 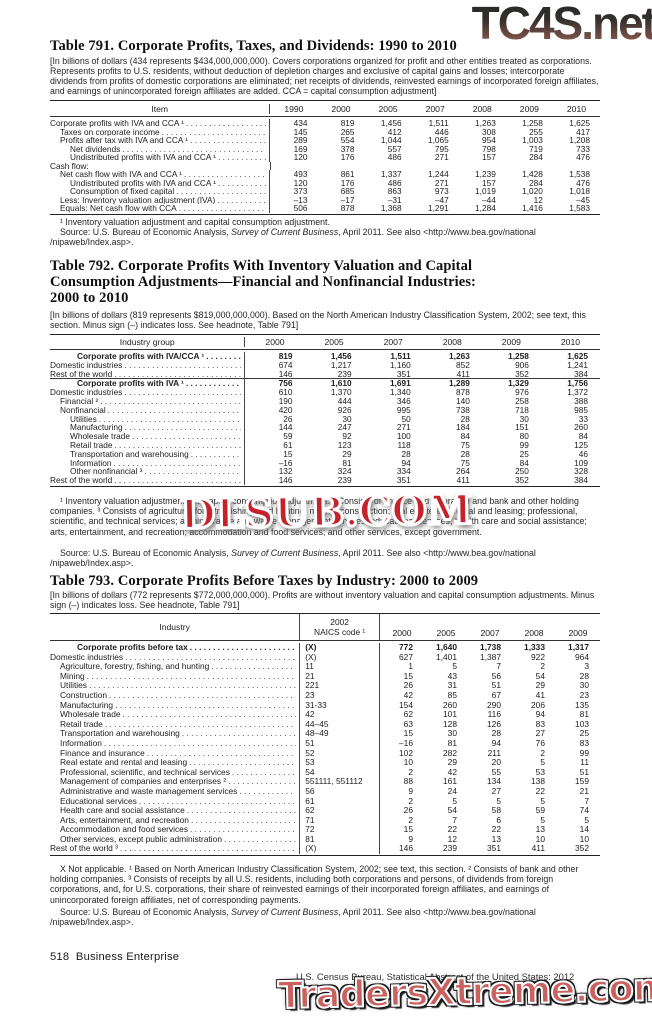 What do you see at coordinates (434, 191) in the screenshot?
I see `value-cells: 373 685 863 973 1,019 1,020 1,018` at bounding box center [434, 191].